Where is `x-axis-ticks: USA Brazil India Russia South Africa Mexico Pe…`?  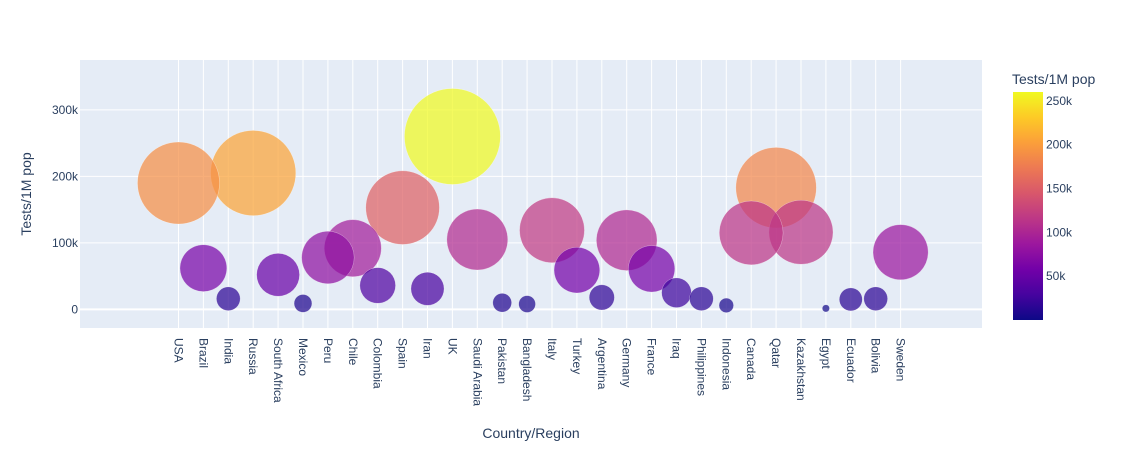
x-axis-ticks: USA Brazil India Russia South Africa Mexico Pe… is located at coordinates (540, 372).